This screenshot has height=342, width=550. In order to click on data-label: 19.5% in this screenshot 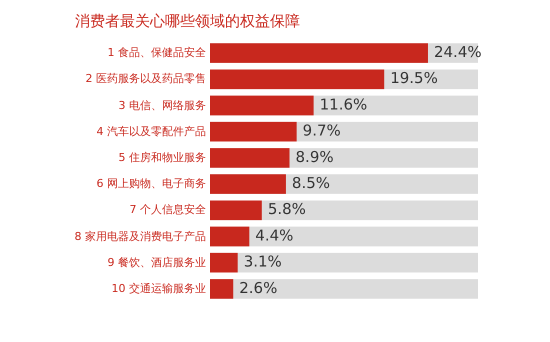, I will do `click(414, 78)`.